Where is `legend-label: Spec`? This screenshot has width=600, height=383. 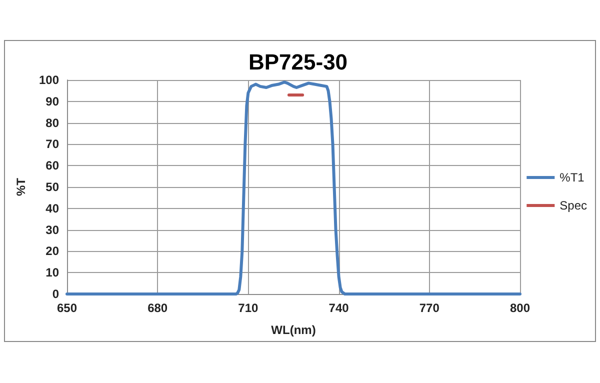 legend-label: Spec is located at coordinates (574, 205).